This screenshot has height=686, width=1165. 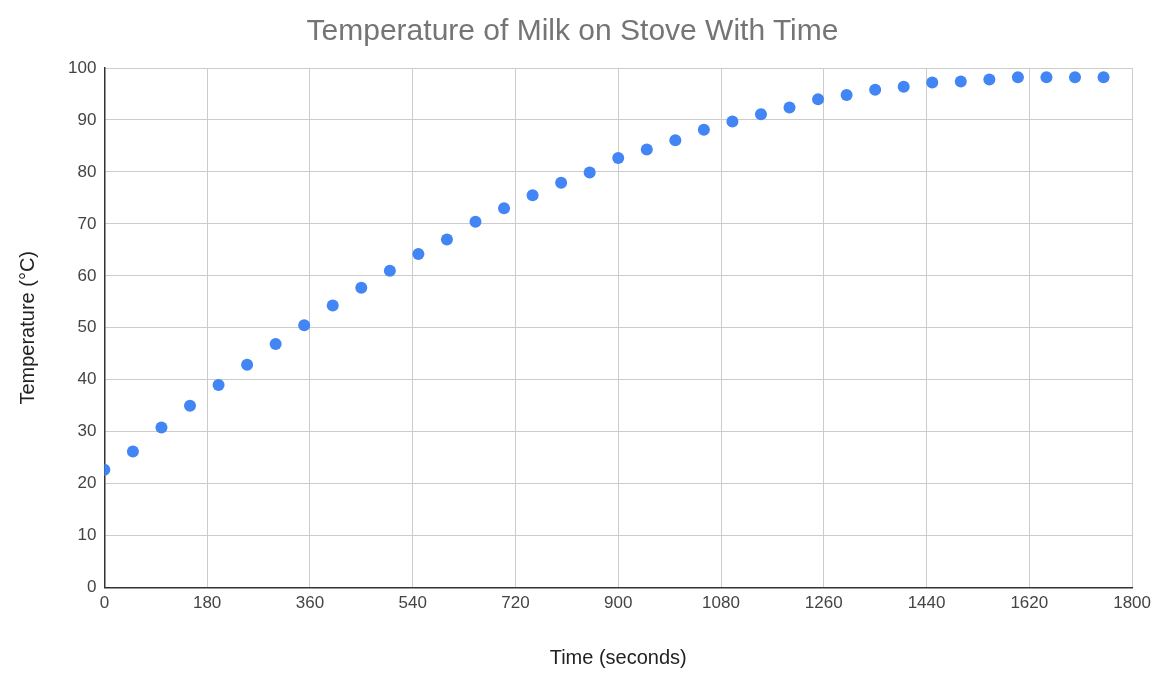 What do you see at coordinates (87, 119) in the screenshot?
I see `y-tick-label: 90` at bounding box center [87, 119].